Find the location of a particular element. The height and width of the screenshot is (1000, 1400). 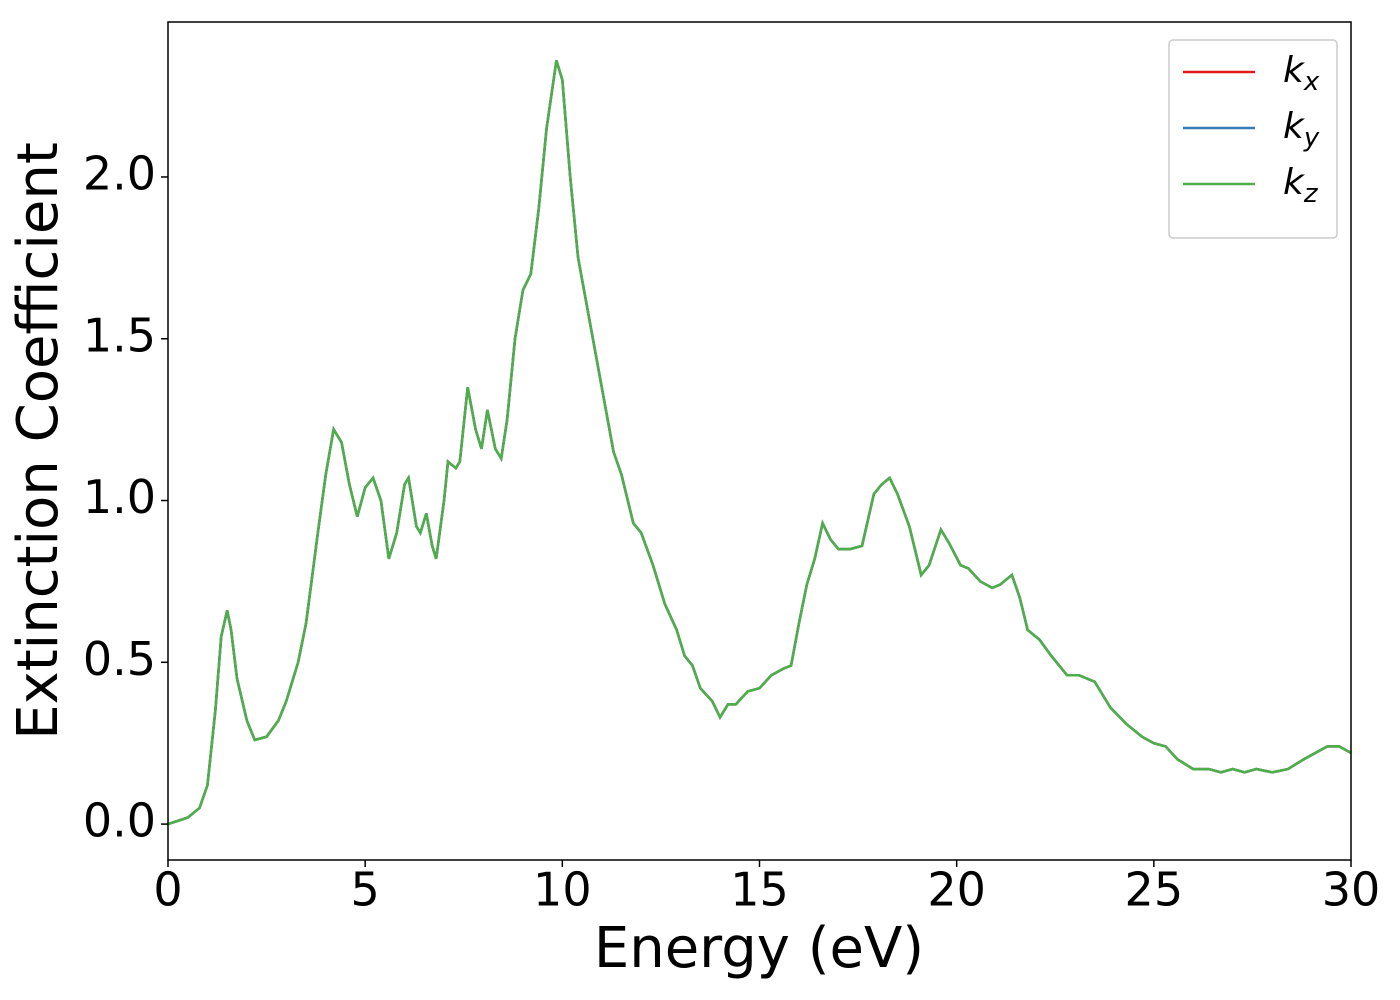

y-tick-label: 1.0 is located at coordinates (119, 497).